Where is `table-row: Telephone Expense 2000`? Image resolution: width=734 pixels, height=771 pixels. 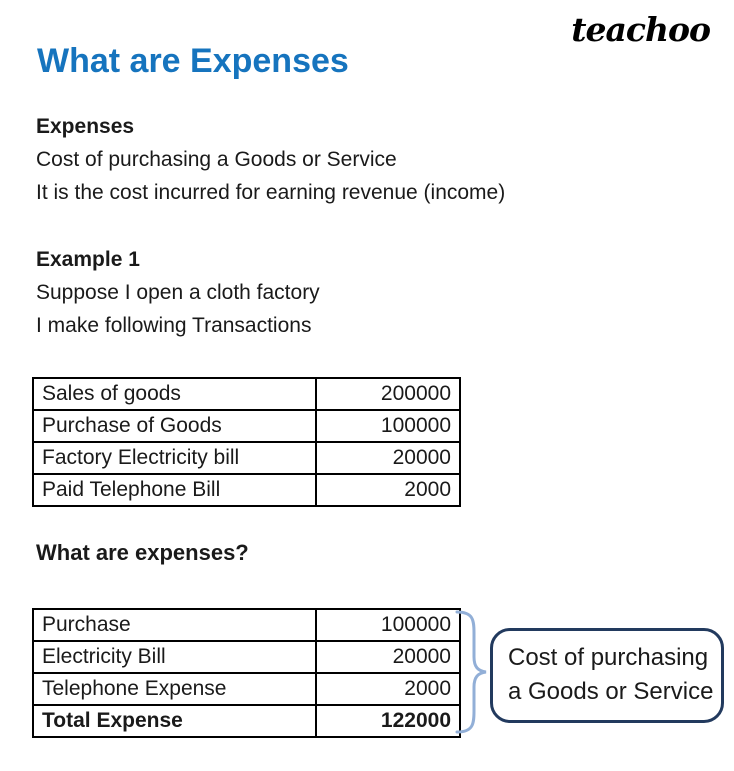 table-row: Telephone Expense 2000 is located at coordinates (246, 689).